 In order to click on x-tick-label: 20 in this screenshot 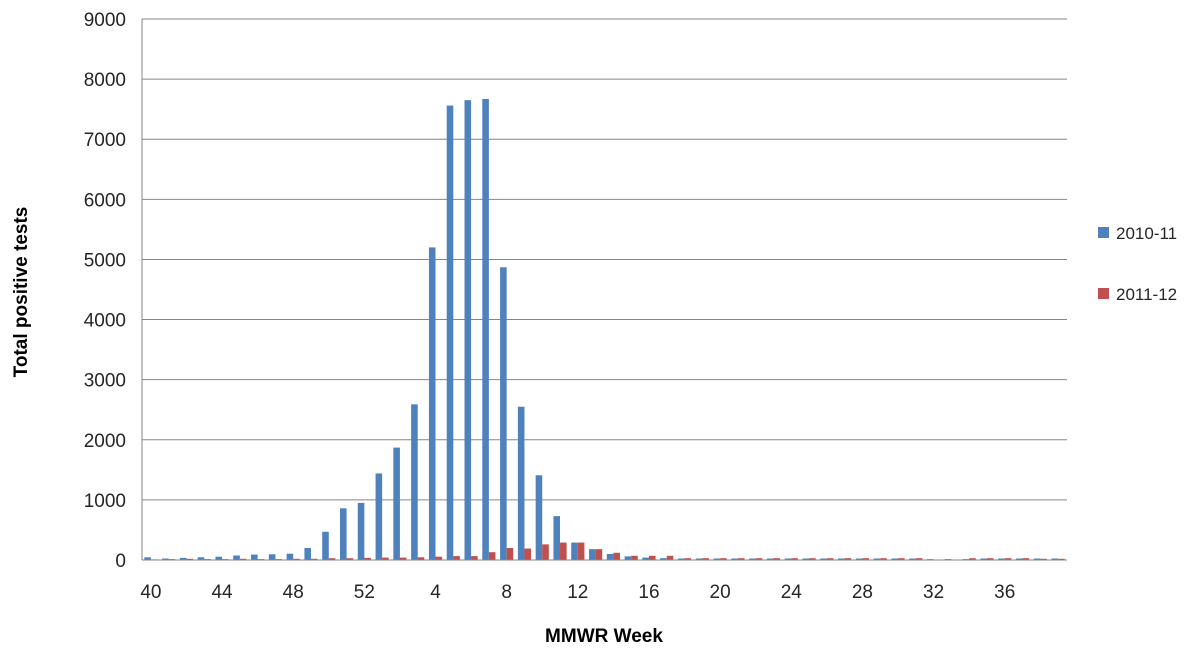, I will do `click(720, 592)`.